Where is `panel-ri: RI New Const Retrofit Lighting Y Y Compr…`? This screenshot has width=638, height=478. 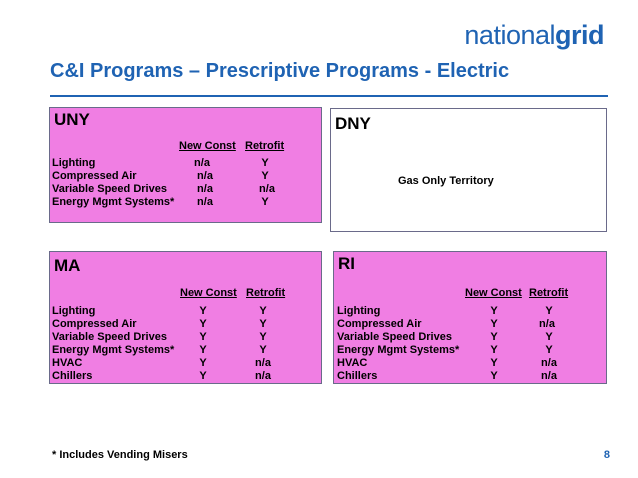 panel-ri: RI New Const Retrofit Lighting Y Y Compr… is located at coordinates (470, 317).